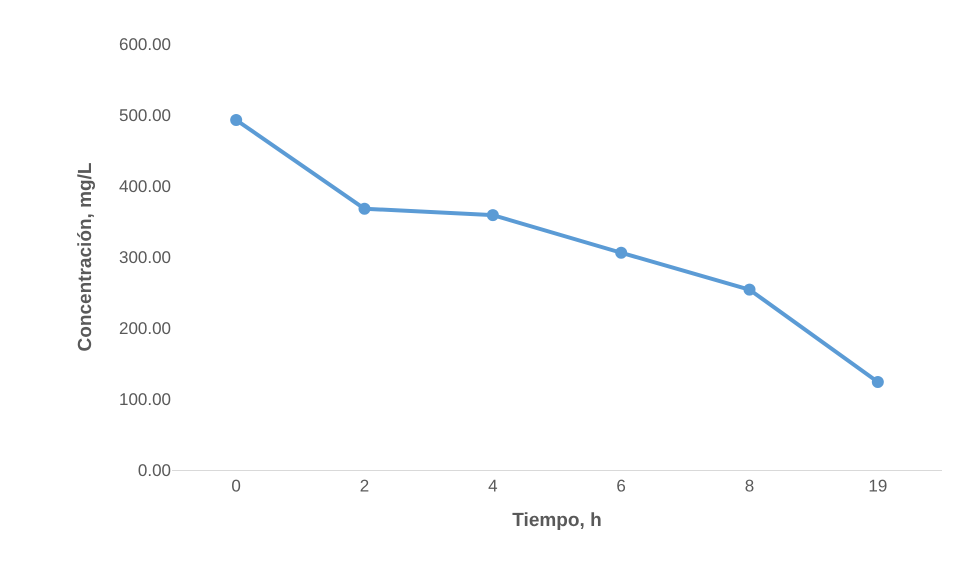 The image size is (956, 582). Describe the element at coordinates (145, 257) in the screenshot. I see `y-tick-label: 300.00` at that location.